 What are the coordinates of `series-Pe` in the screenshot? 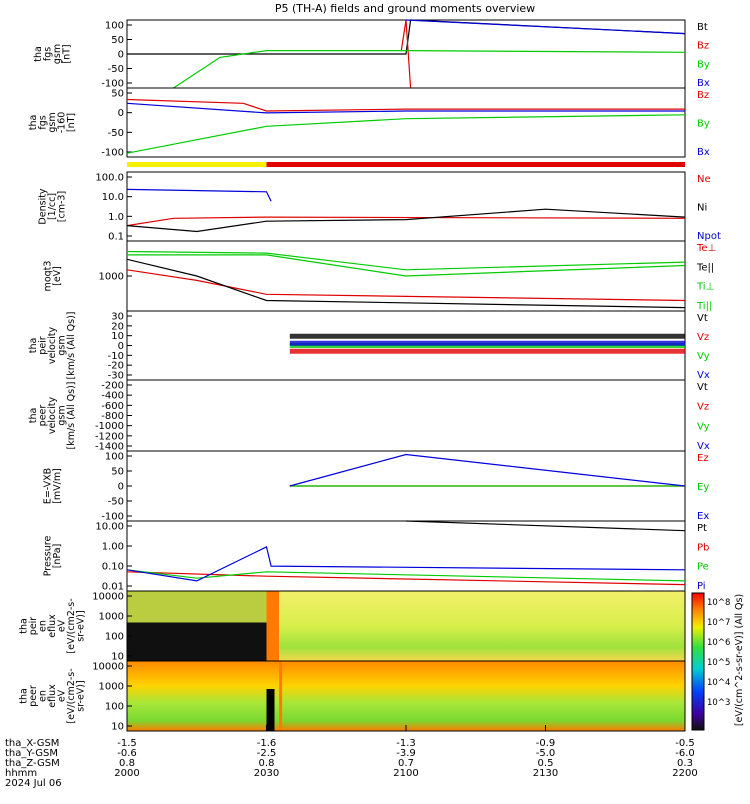 It's located at (406, 575).